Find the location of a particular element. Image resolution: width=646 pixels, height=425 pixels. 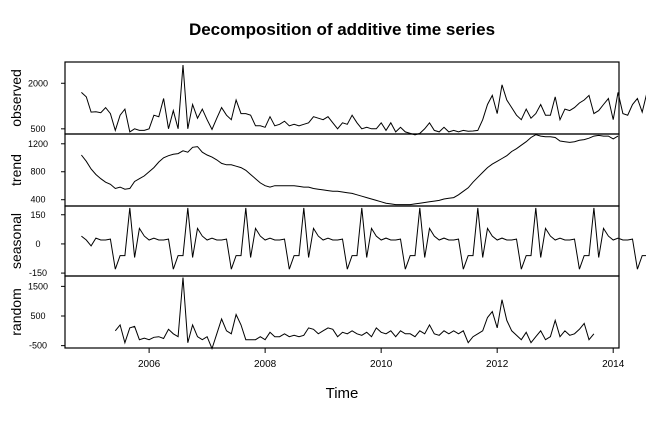

panel-label-observed: observed is located at coordinates (16, 98).